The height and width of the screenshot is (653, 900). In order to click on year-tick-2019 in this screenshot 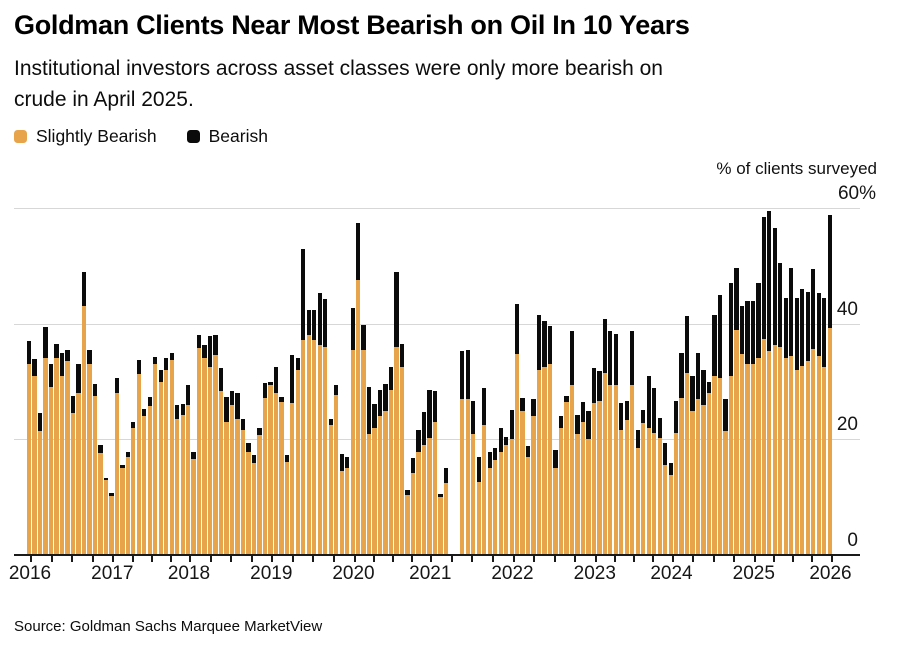, I will do `click(272, 559)`.